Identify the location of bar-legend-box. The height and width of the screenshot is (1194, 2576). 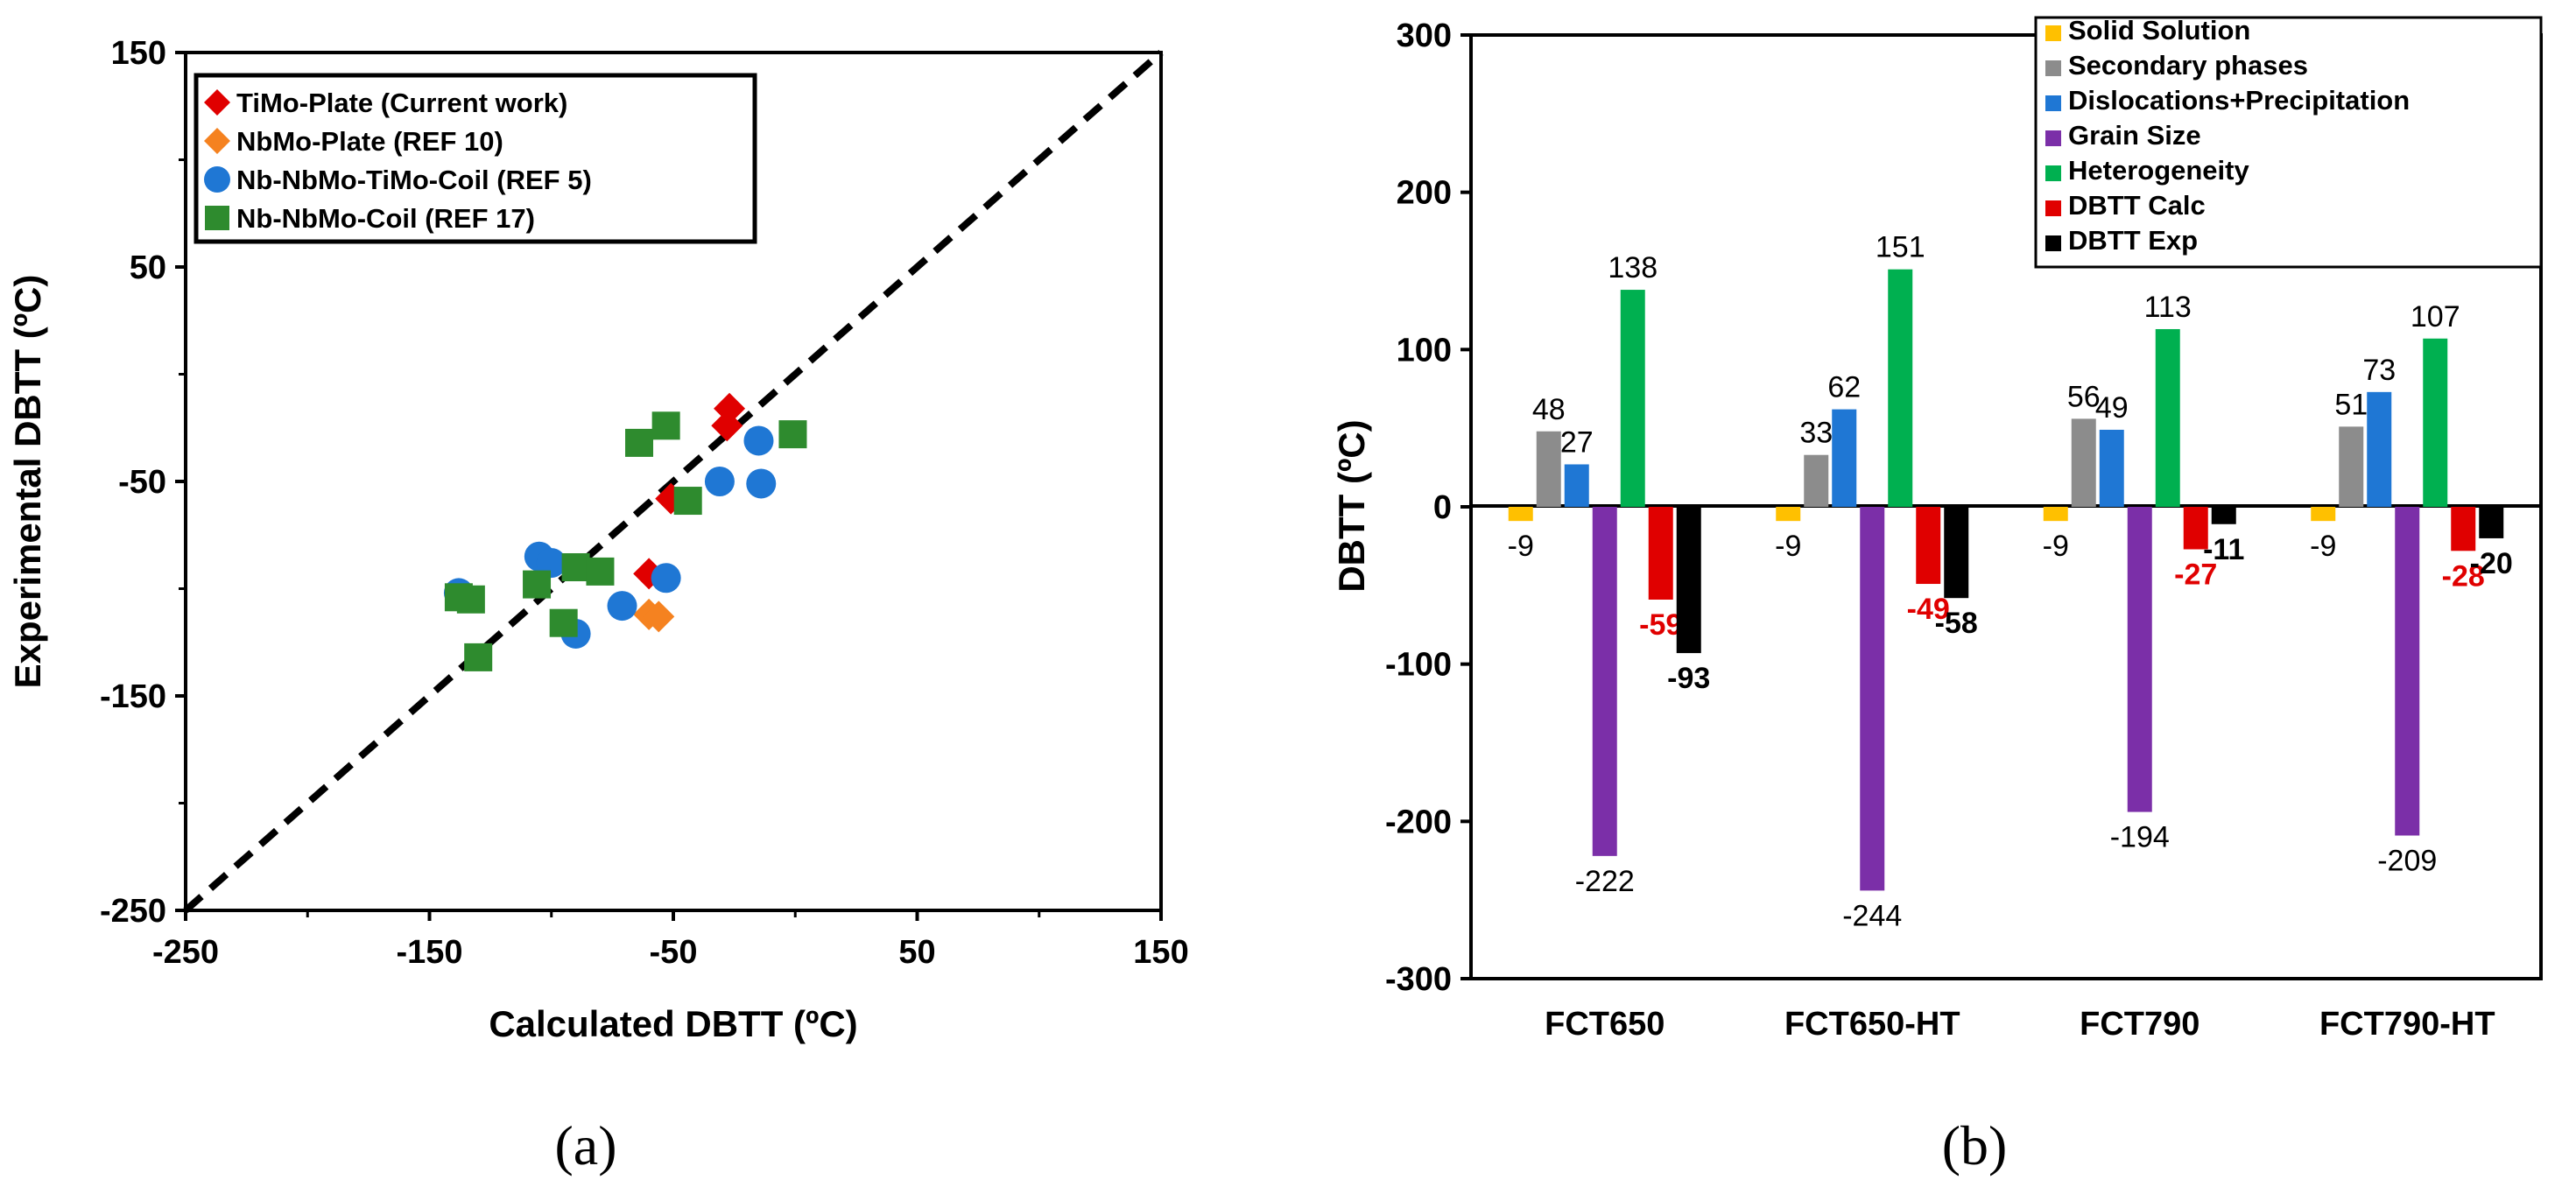
(2288, 142).